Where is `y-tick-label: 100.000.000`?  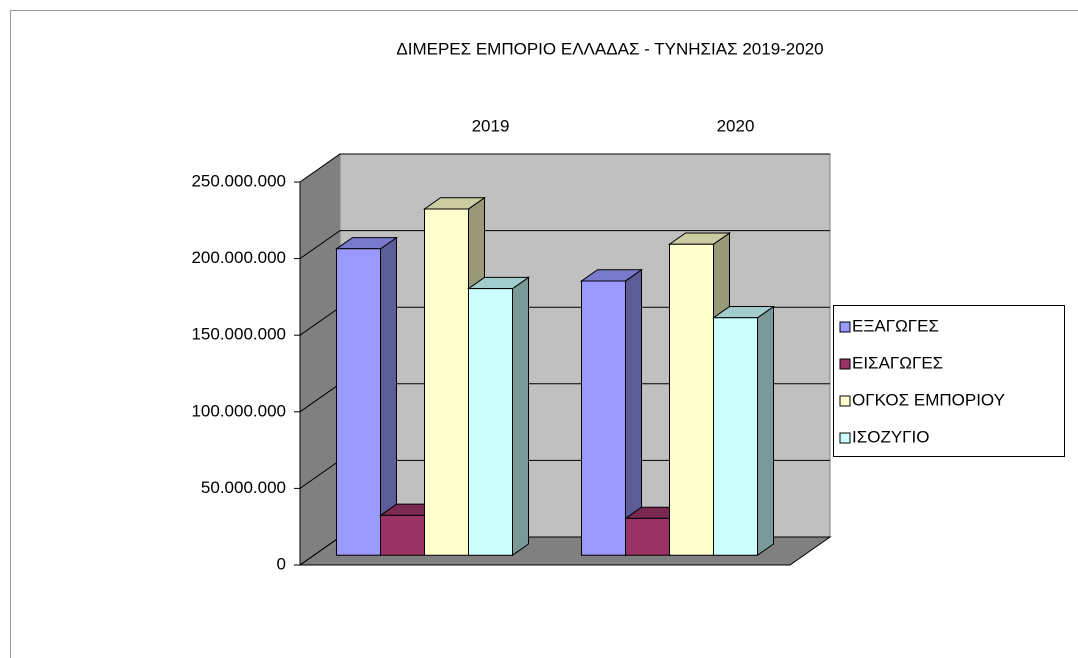
y-tick-label: 100.000.000 is located at coordinates (238, 410).